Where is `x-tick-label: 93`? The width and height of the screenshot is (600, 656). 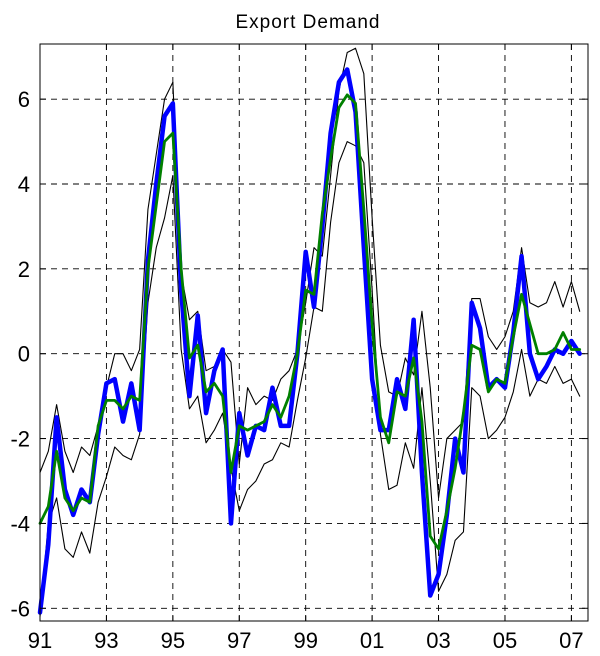
x-tick-label: 93 is located at coordinates (106, 640).